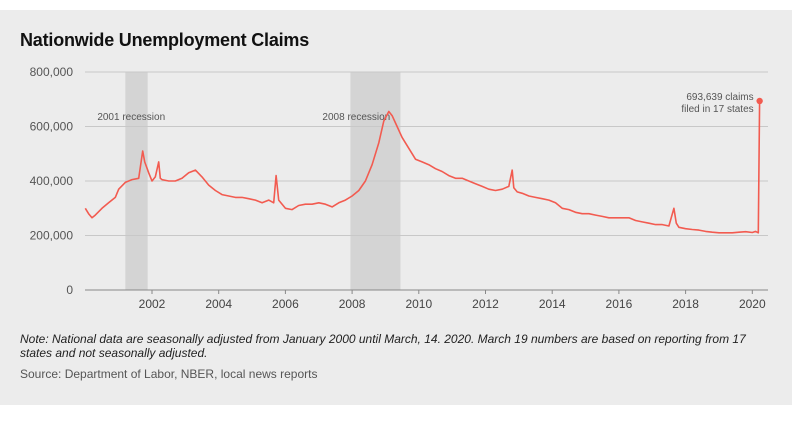 This screenshot has width=800, height=432. What do you see at coordinates (619, 304) in the screenshot?
I see `x-tick-label: 2016` at bounding box center [619, 304].